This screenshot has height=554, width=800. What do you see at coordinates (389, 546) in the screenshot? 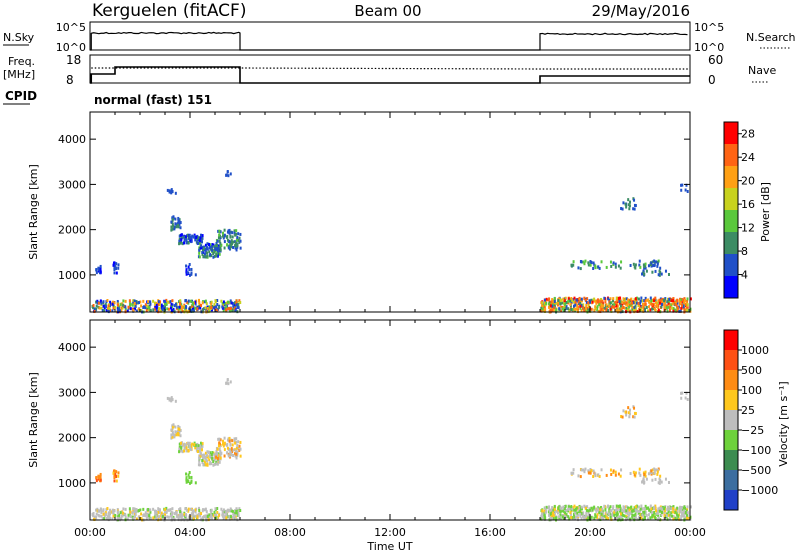
I see `x-axis-label: Time UT` at bounding box center [389, 546].